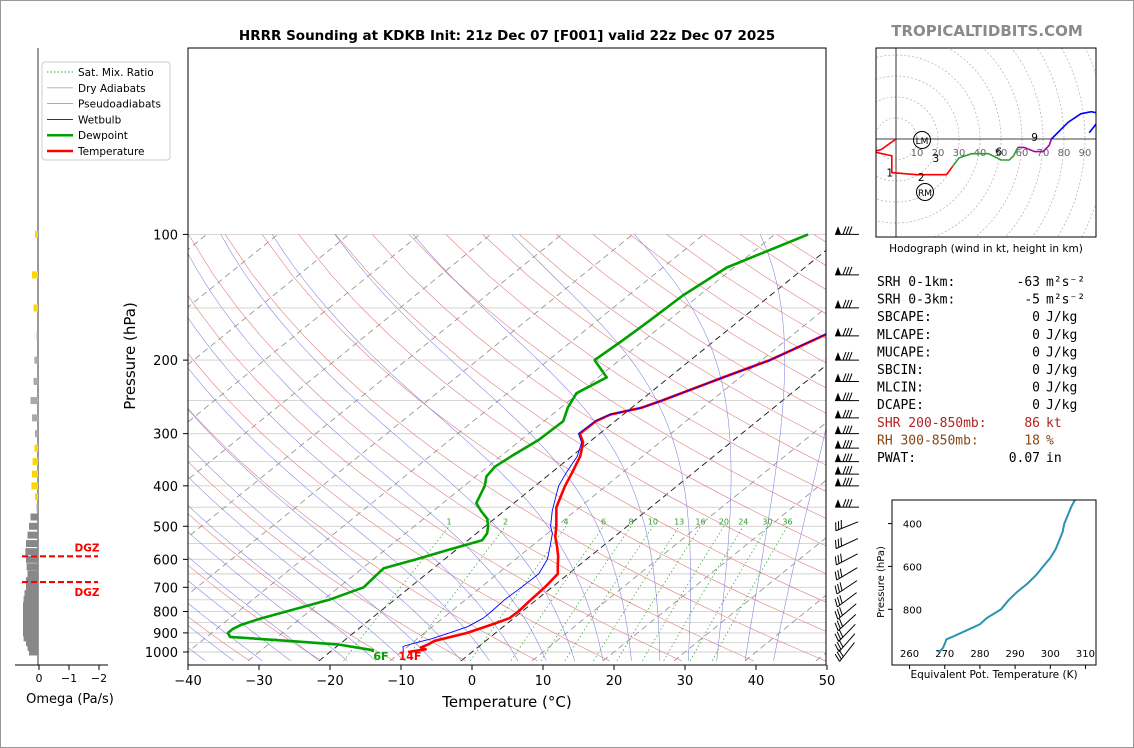 The height and width of the screenshot is (748, 1134). Describe the element at coordinates (165, 235) in the screenshot. I see `y-tick-label: 100` at that location.